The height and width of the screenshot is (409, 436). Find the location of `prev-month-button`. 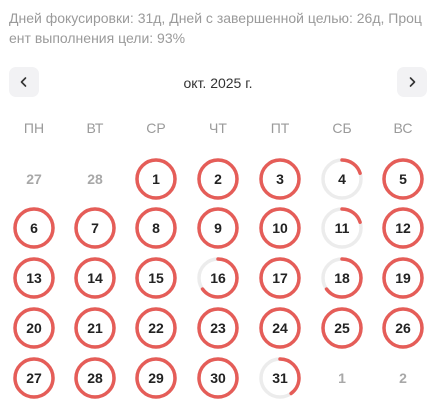

prev-month-button is located at coordinates (24, 82).